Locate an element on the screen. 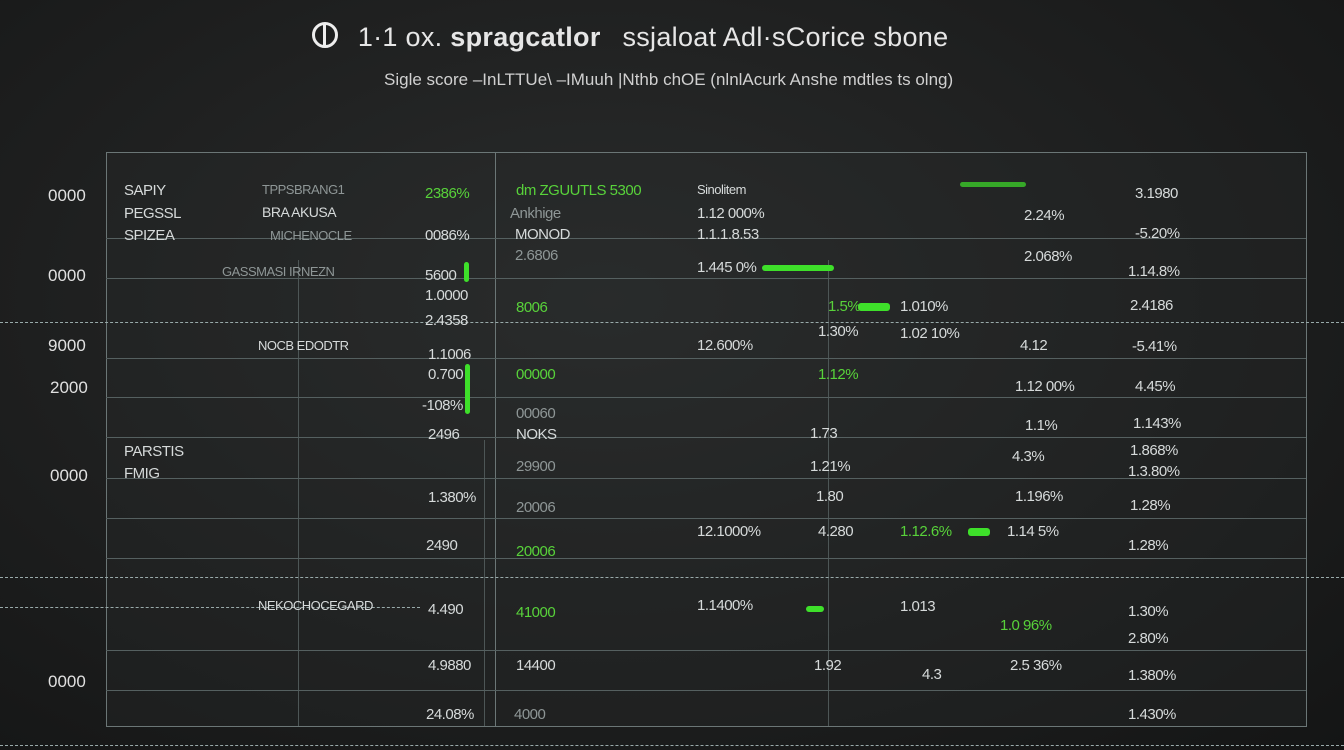 This screenshot has height=750, width=1344. table-cell: 2.24% is located at coordinates (1044, 215).